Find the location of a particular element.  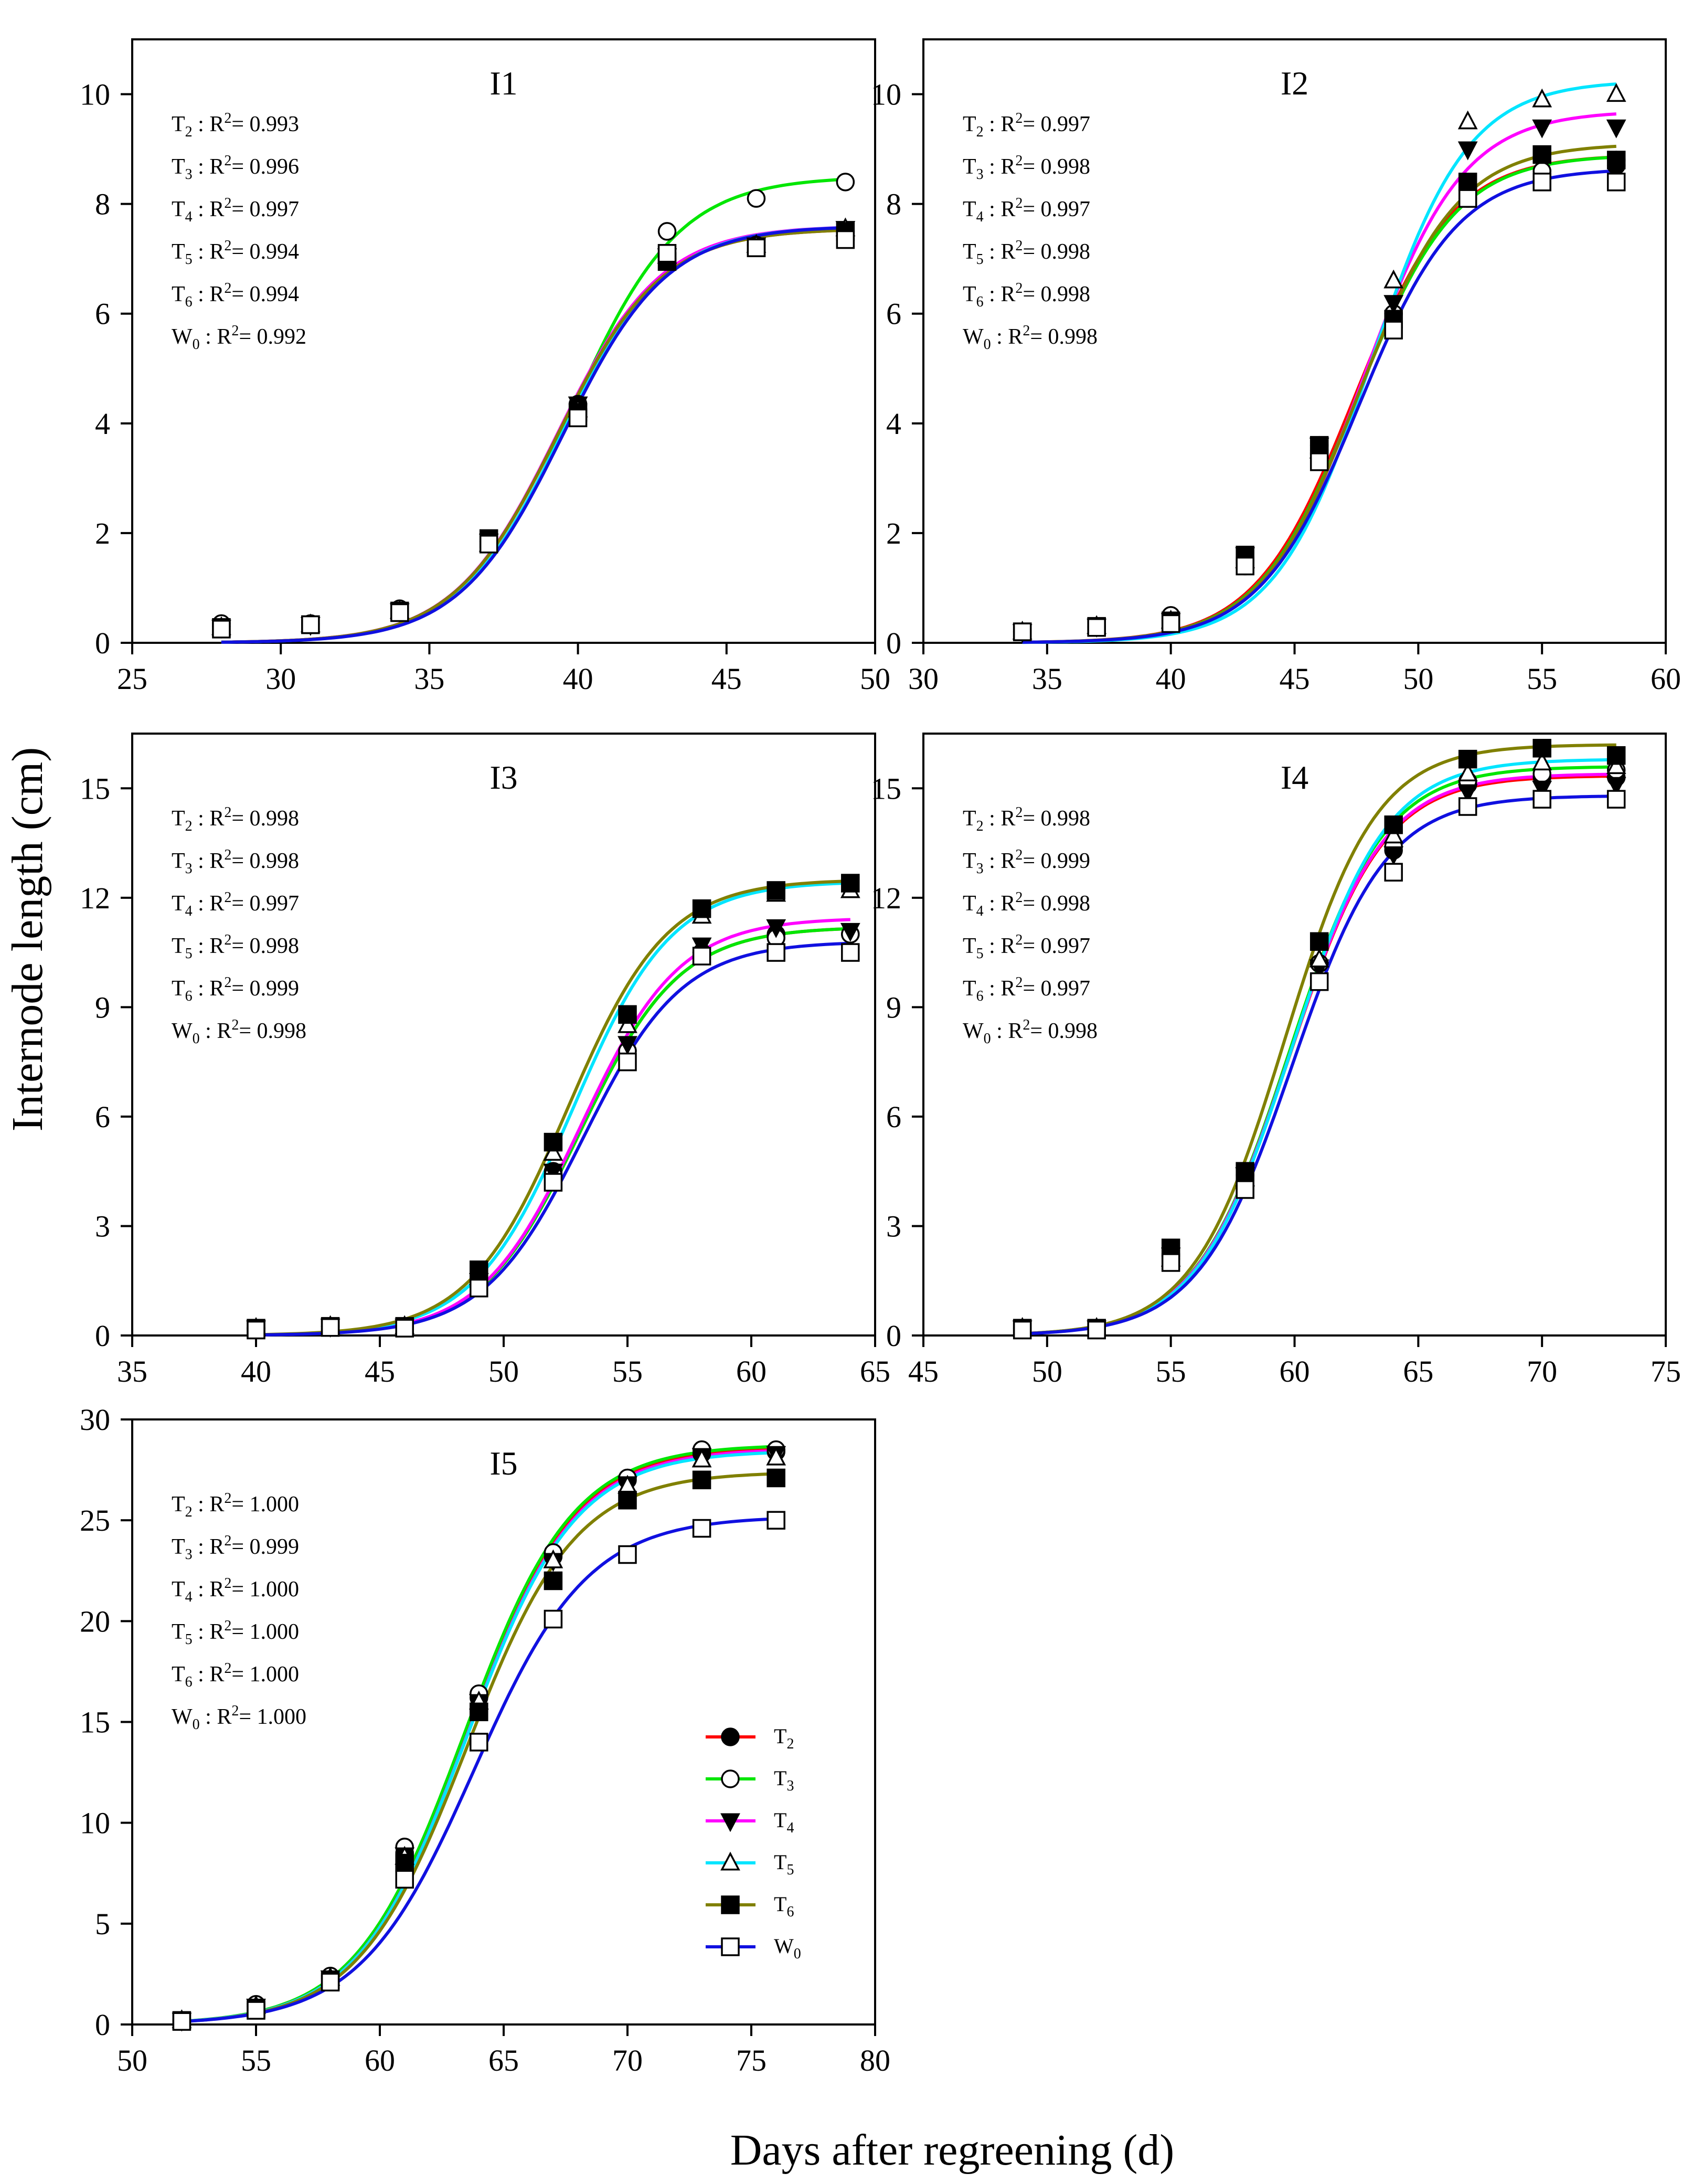

r2-annotation: T5 : R2= 0.997 is located at coordinates (1026, 947).